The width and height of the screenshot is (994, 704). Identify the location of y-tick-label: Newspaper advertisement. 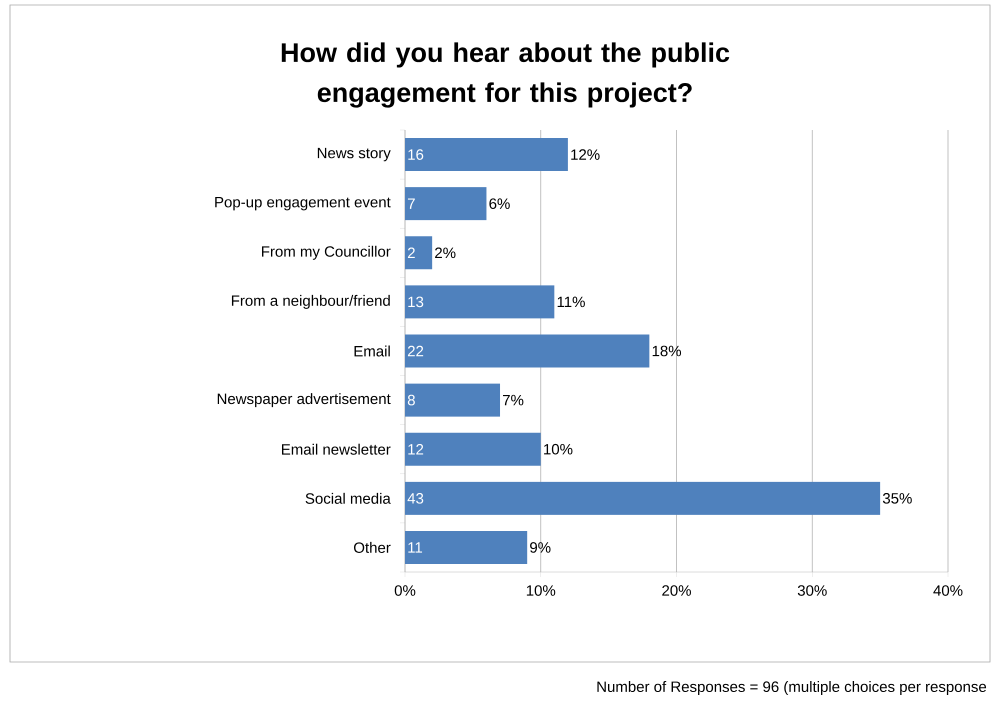
(304, 400).